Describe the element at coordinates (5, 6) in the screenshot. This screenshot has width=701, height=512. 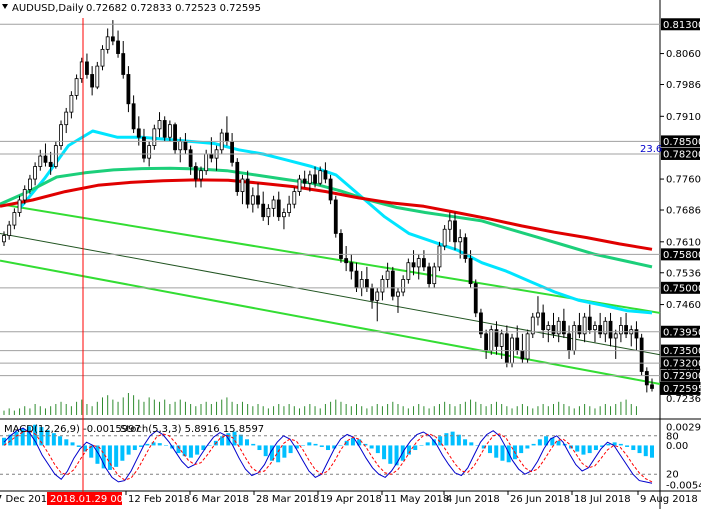
I see `chart-menu-icon` at that location.